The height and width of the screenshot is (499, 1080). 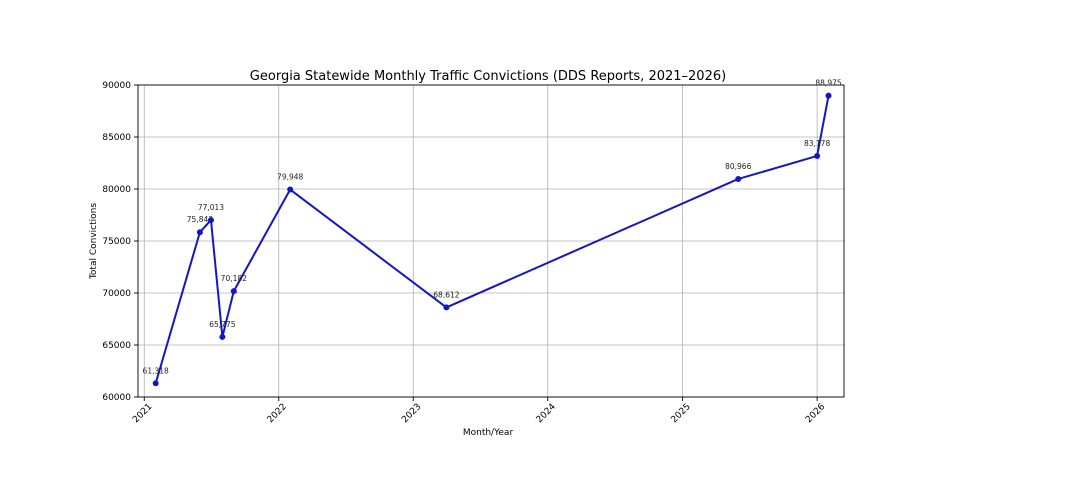 What do you see at coordinates (546, 413) in the screenshot?
I see `x-tick-label: 2024` at bounding box center [546, 413].